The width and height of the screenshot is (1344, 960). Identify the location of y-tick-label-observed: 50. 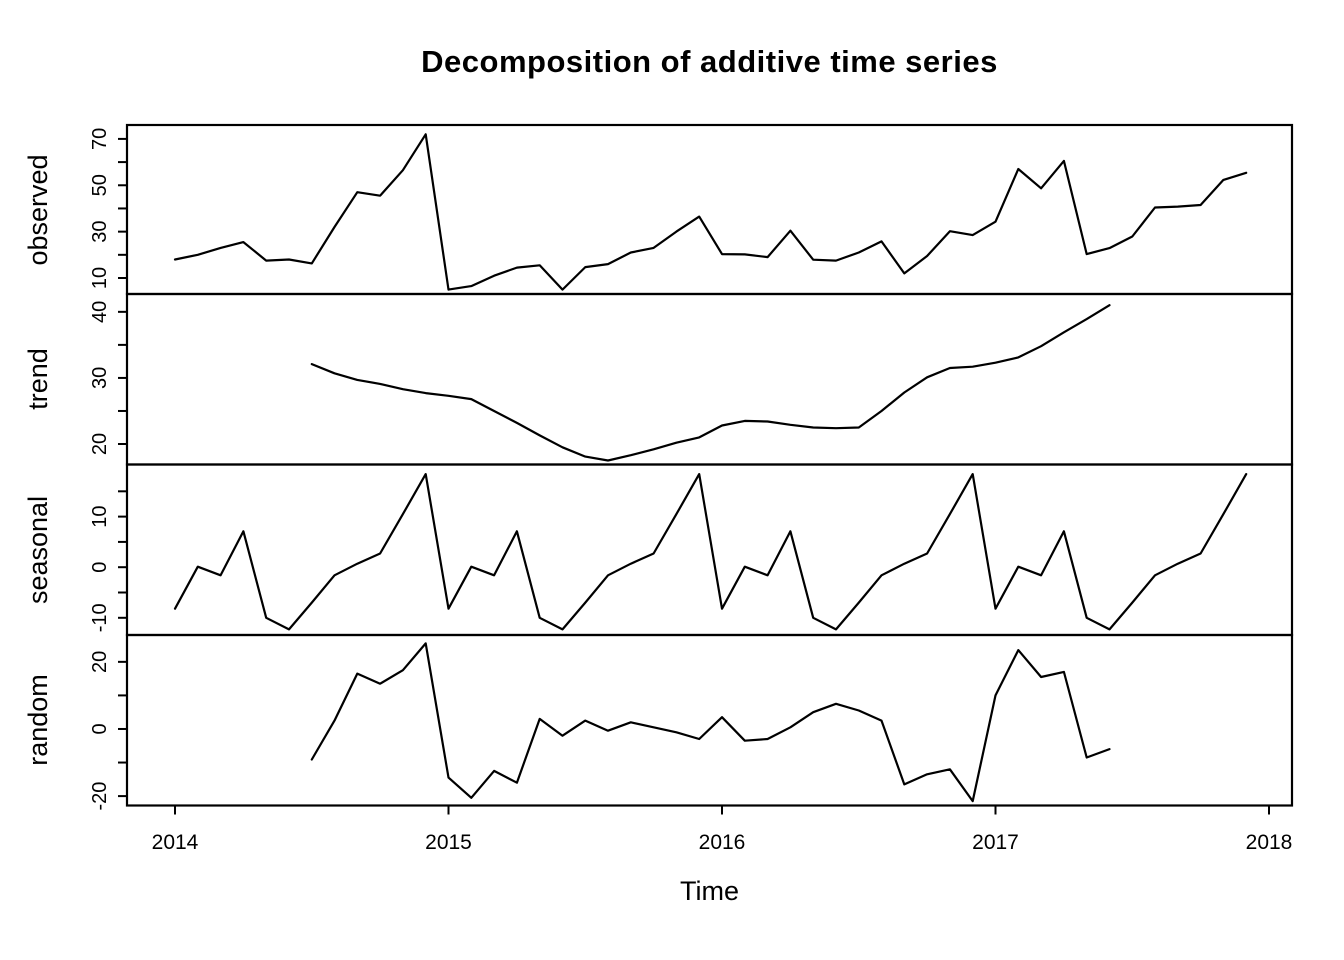
(100, 185).